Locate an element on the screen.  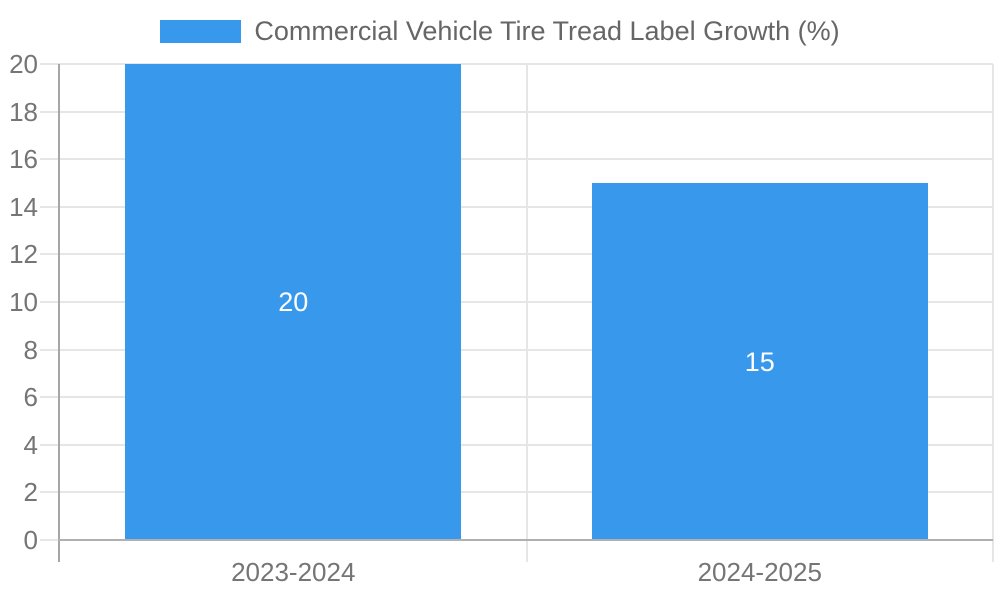
y-axis-tick-label: 6 is located at coordinates (30, 397).